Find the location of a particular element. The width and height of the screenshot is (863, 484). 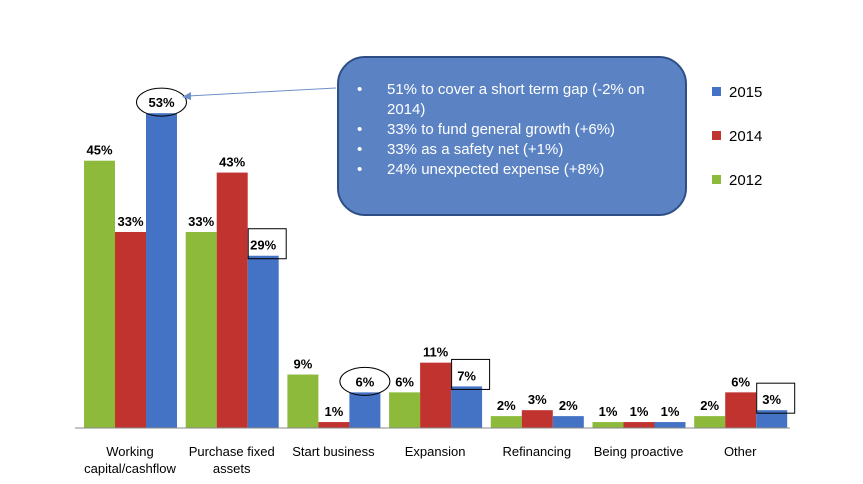

data-label-2012-expansion: 6% is located at coordinates (404, 381).